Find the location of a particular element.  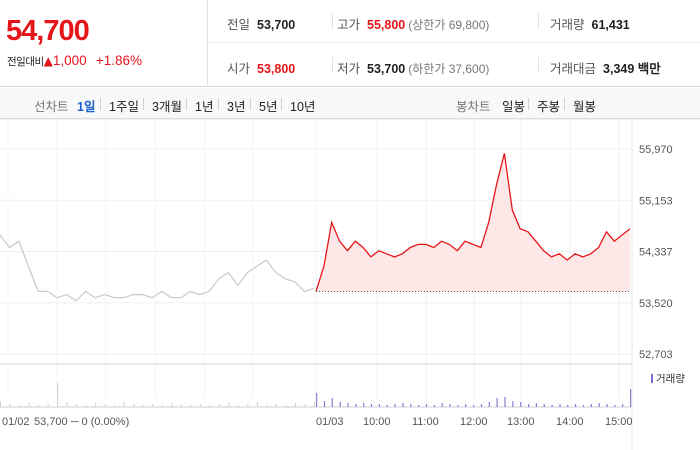

prev-day-series is located at coordinates (157, 268).